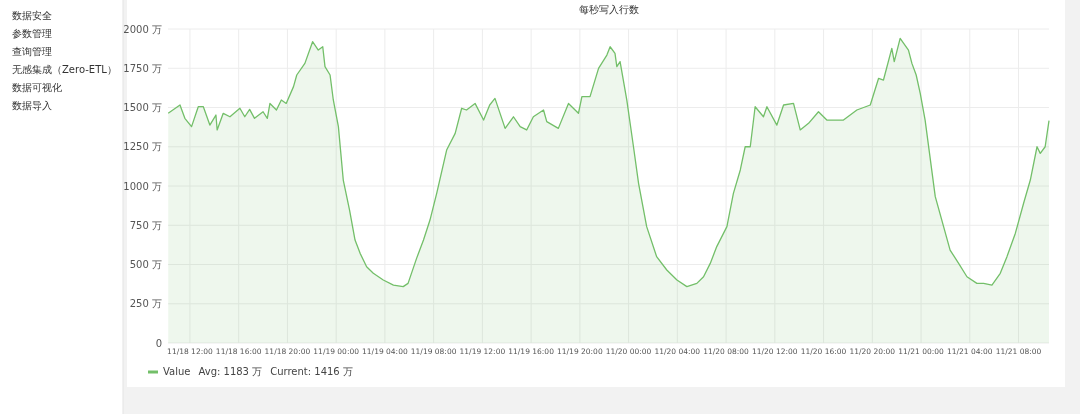 The width and height of the screenshot is (1080, 414). Describe the element at coordinates (32, 51) in the screenshot. I see `text: 查询管理` at that location.